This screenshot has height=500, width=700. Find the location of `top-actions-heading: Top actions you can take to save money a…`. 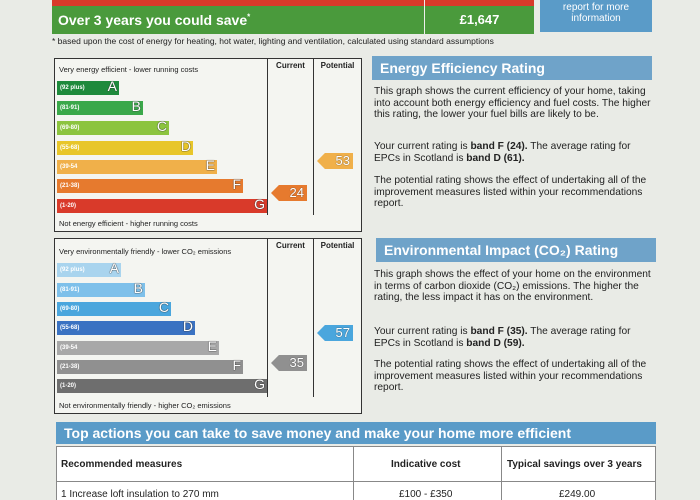

top-actions-heading: Top actions you can take to save money a… is located at coordinates (356, 433).